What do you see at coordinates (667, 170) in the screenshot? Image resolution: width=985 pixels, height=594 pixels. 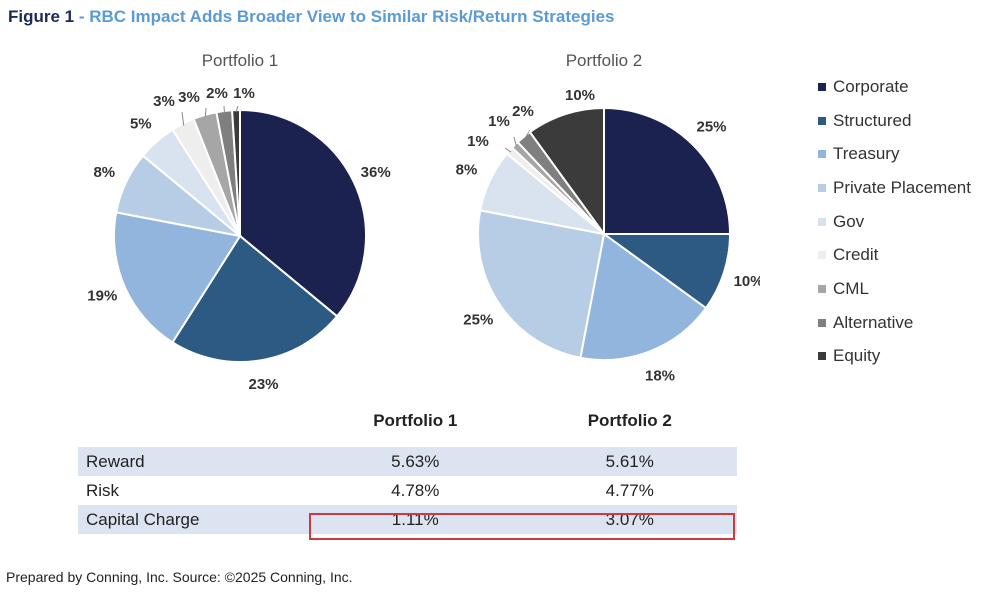 I see `pie-slice-portfolio-2-corporate` at bounding box center [667, 170].